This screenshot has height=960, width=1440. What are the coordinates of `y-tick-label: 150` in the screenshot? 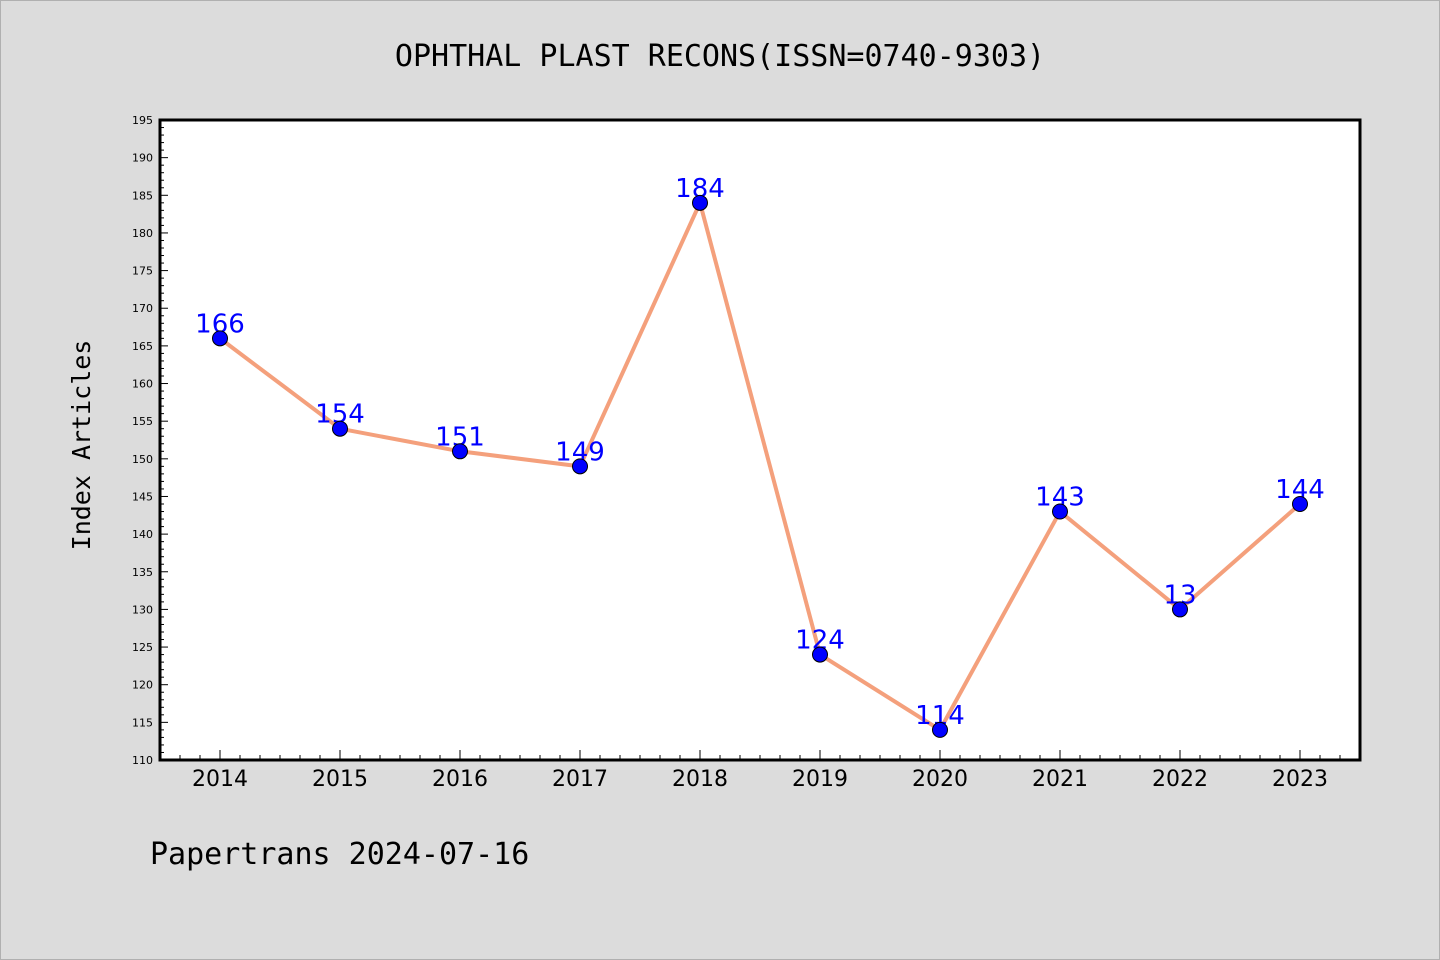 It's located at (142, 459).